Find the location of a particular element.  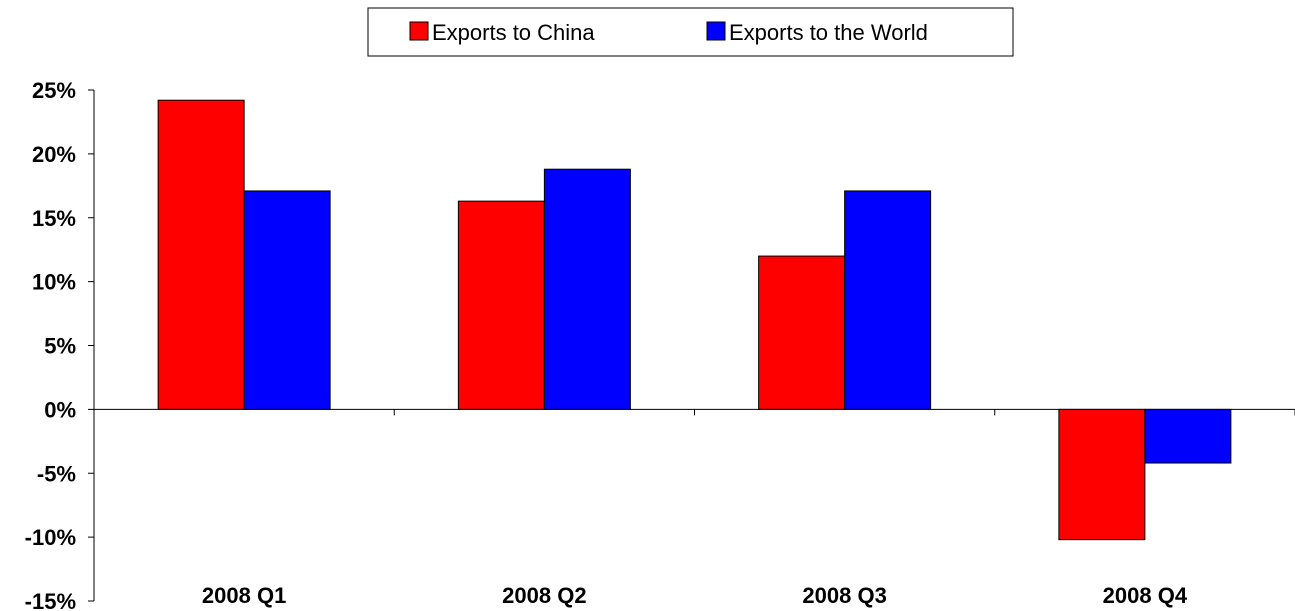

y-tick-label: -5% is located at coordinates (56, 473).